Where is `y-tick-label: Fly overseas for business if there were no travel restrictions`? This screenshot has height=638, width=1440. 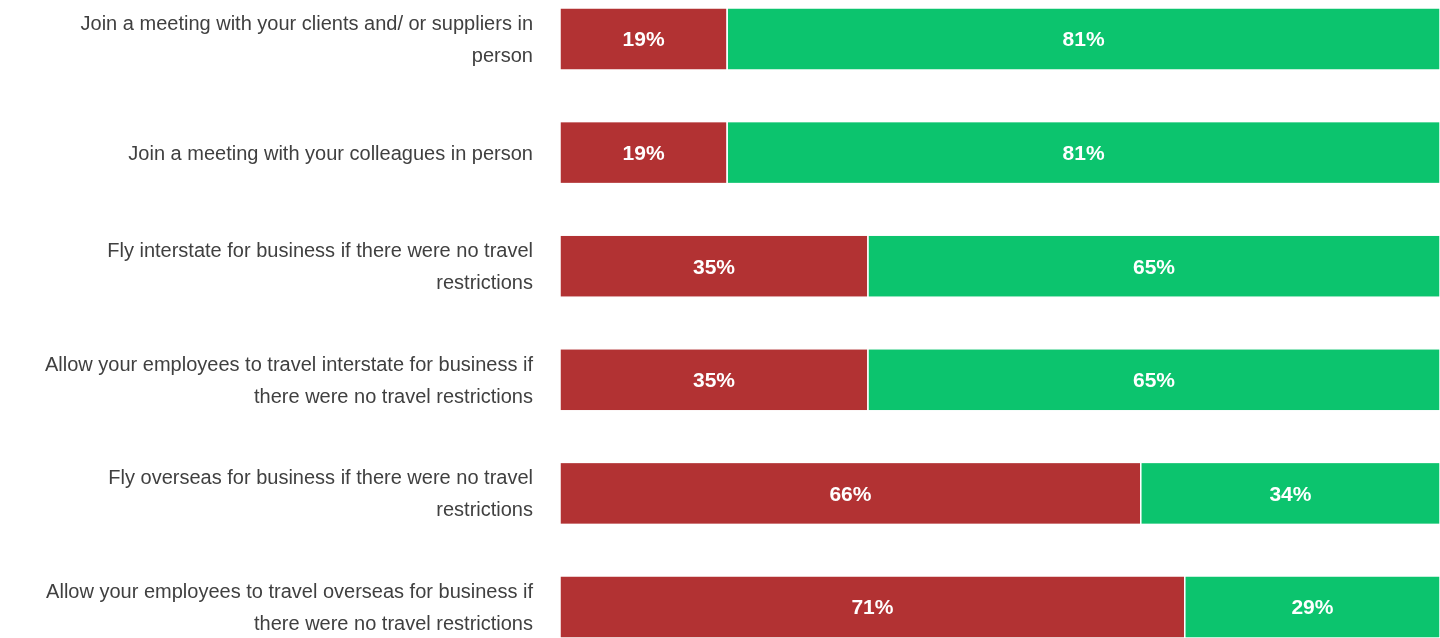
y-tick-label: Fly overseas for business if there were no travel restrictions is located at coordinates (320, 493).